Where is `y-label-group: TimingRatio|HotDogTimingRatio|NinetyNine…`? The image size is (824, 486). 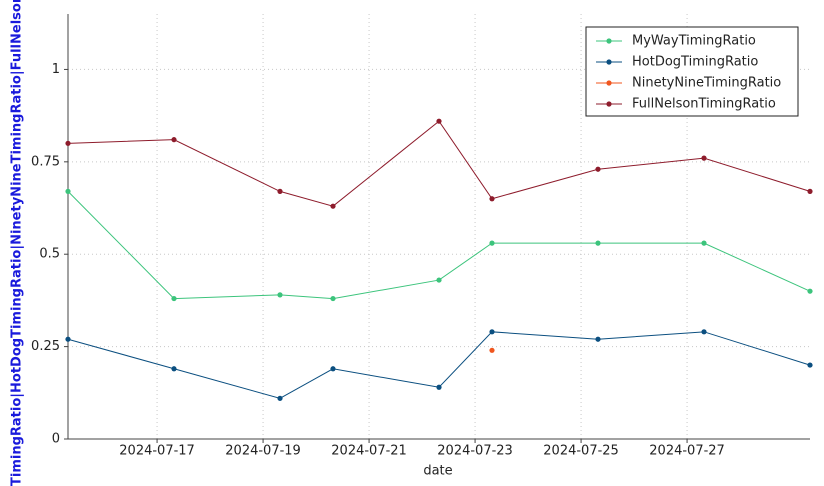
y-label-group: TimingRatio|HotDogTimingRatio|NinetyNine… is located at coordinates (17, 243).